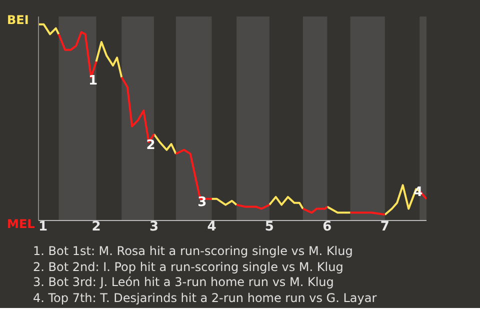 The image size is (480, 320). What do you see at coordinates (205, 298) in the screenshot?
I see `text: 4. Top 7th: T. Desjarinds hit a 2-run home run vs G. Layar` at bounding box center [205, 298].